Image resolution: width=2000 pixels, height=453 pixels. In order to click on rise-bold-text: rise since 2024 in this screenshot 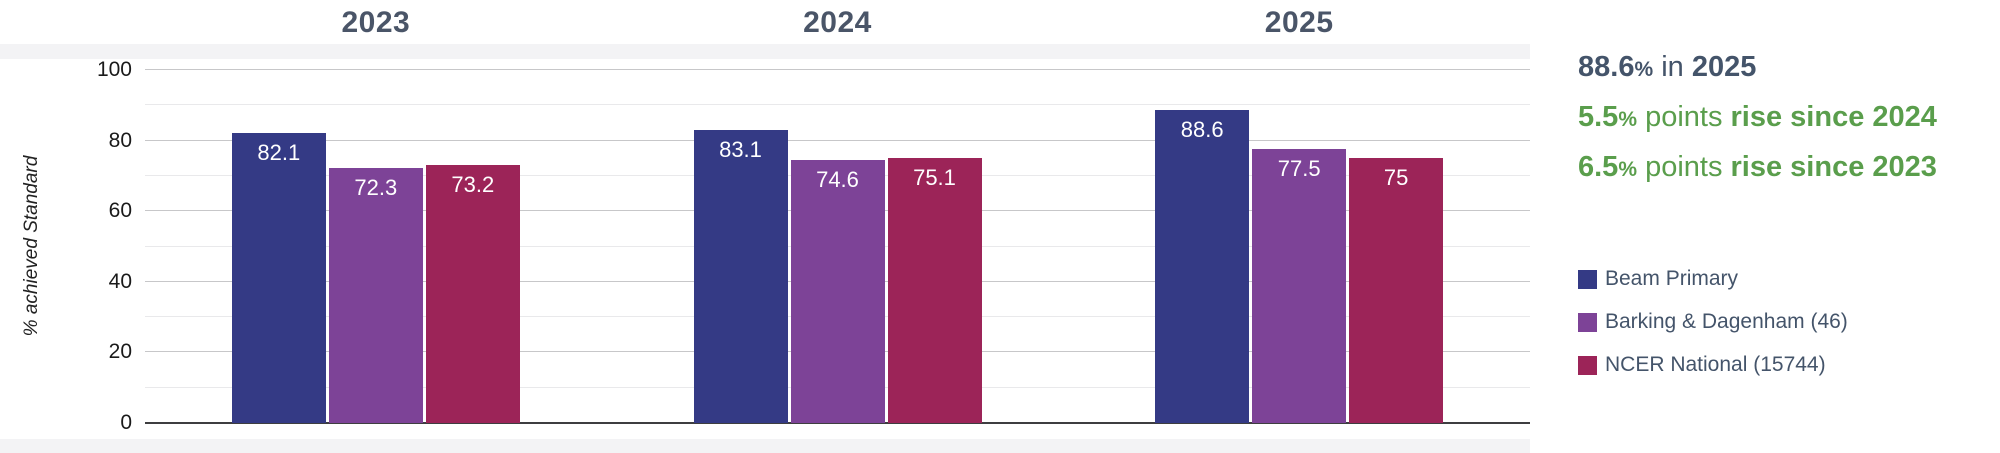, I will do `click(1833, 117)`.